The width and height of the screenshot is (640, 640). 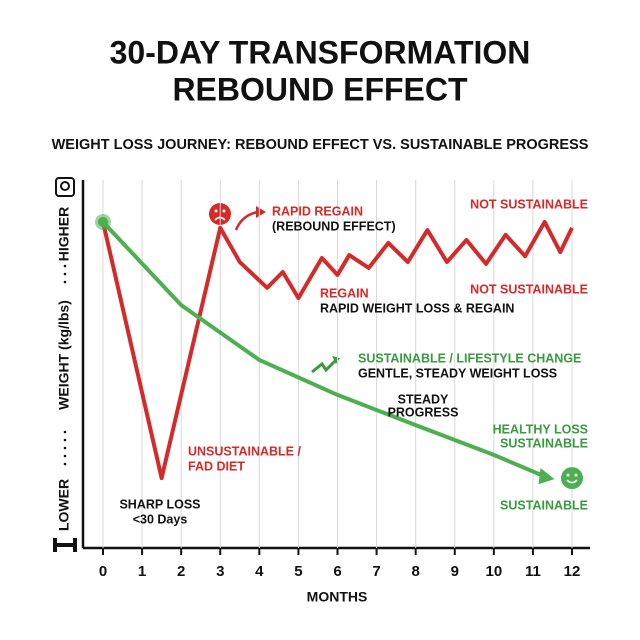 What do you see at coordinates (533, 571) in the screenshot?
I see `x-tick-label: 11` at bounding box center [533, 571].